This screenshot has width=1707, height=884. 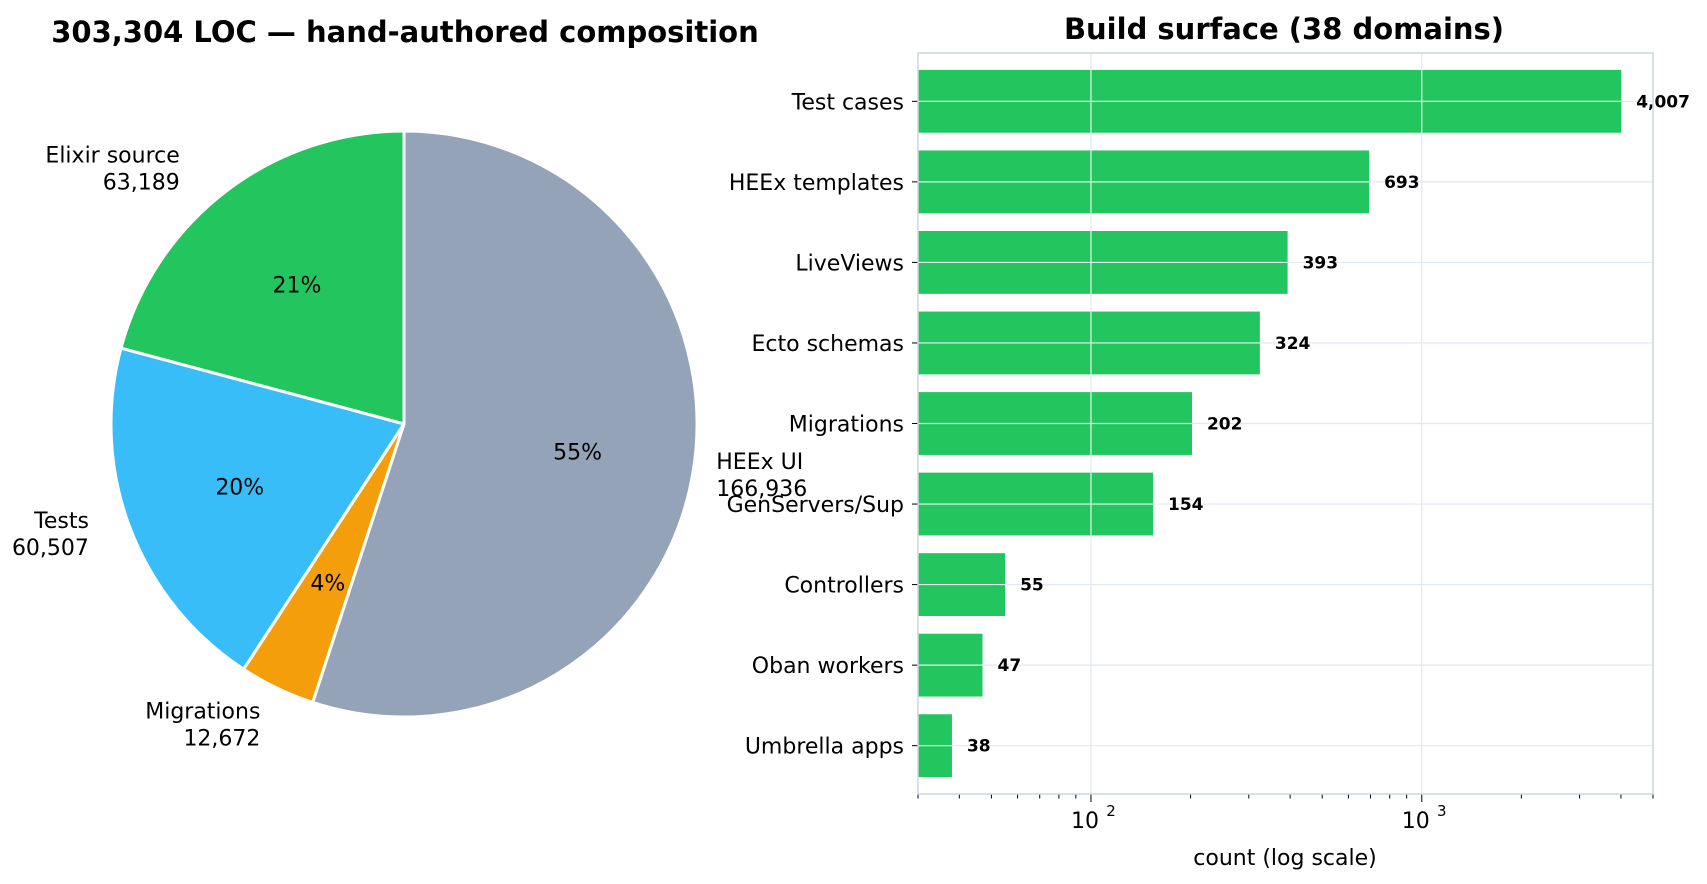 I want to click on value-label-test-cases: 4,007, so click(x=1663, y=102).